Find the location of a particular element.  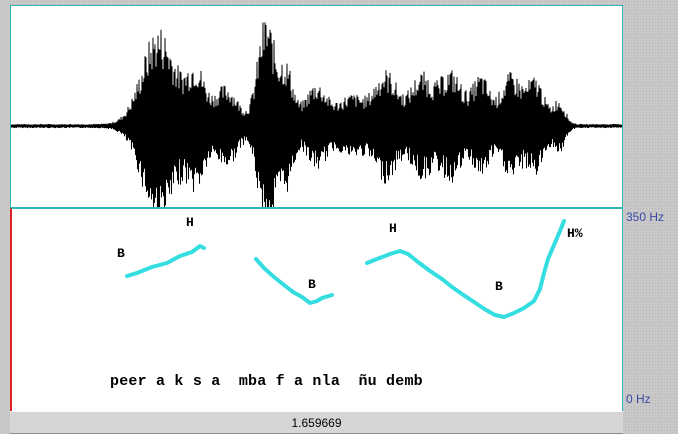

pitch-axis-min-label: 0 Hz is located at coordinates (638, 399).